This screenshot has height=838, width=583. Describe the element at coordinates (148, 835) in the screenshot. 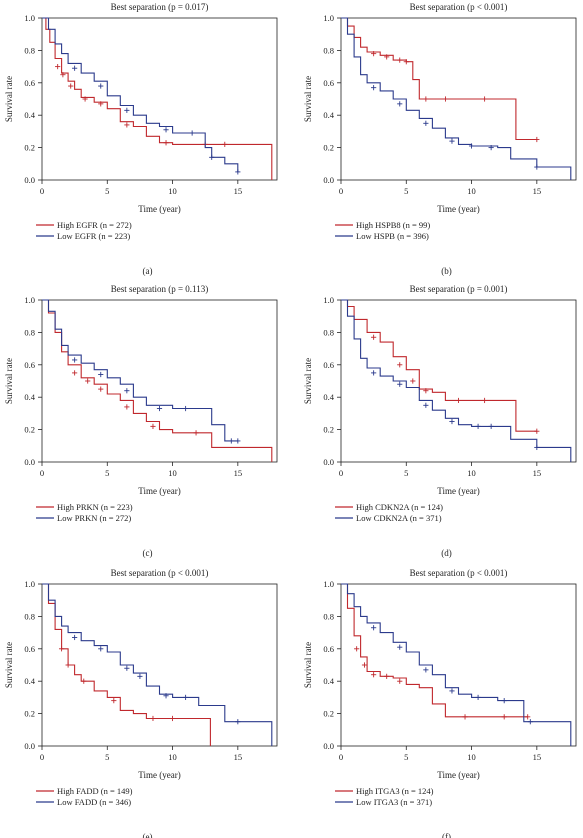

I see `panel-label: (e)` at that location.